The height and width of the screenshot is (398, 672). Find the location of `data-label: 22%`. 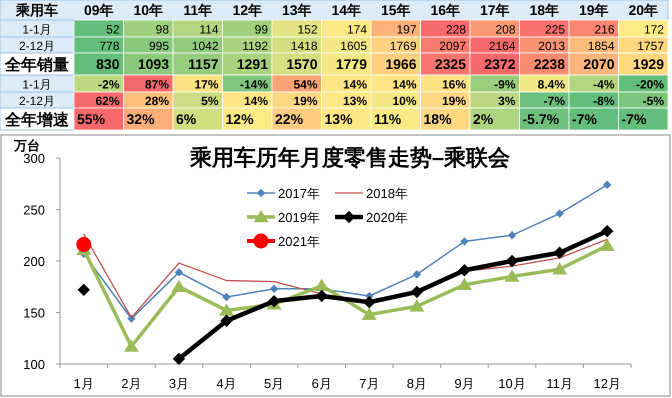

data-label: 22% is located at coordinates (289, 119).